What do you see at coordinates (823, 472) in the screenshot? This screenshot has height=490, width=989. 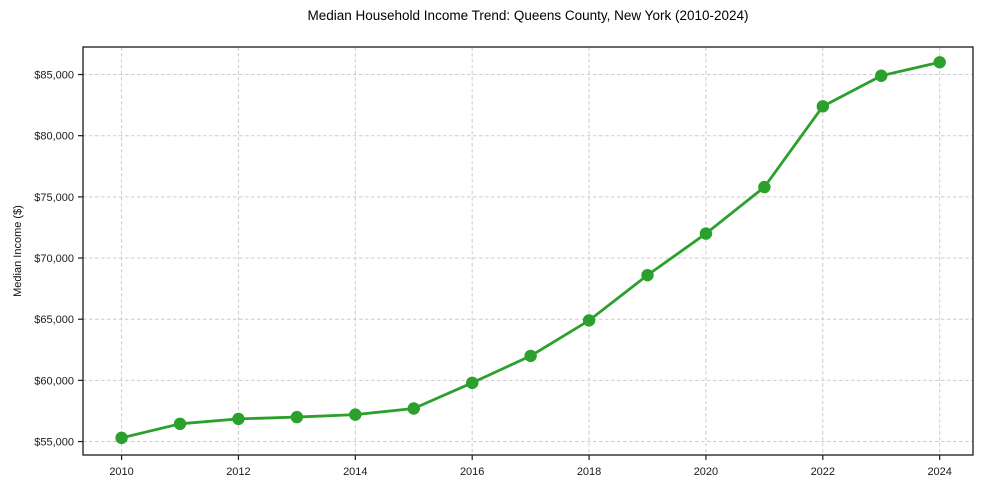 I see `x-tick-label: 2022` at bounding box center [823, 472].